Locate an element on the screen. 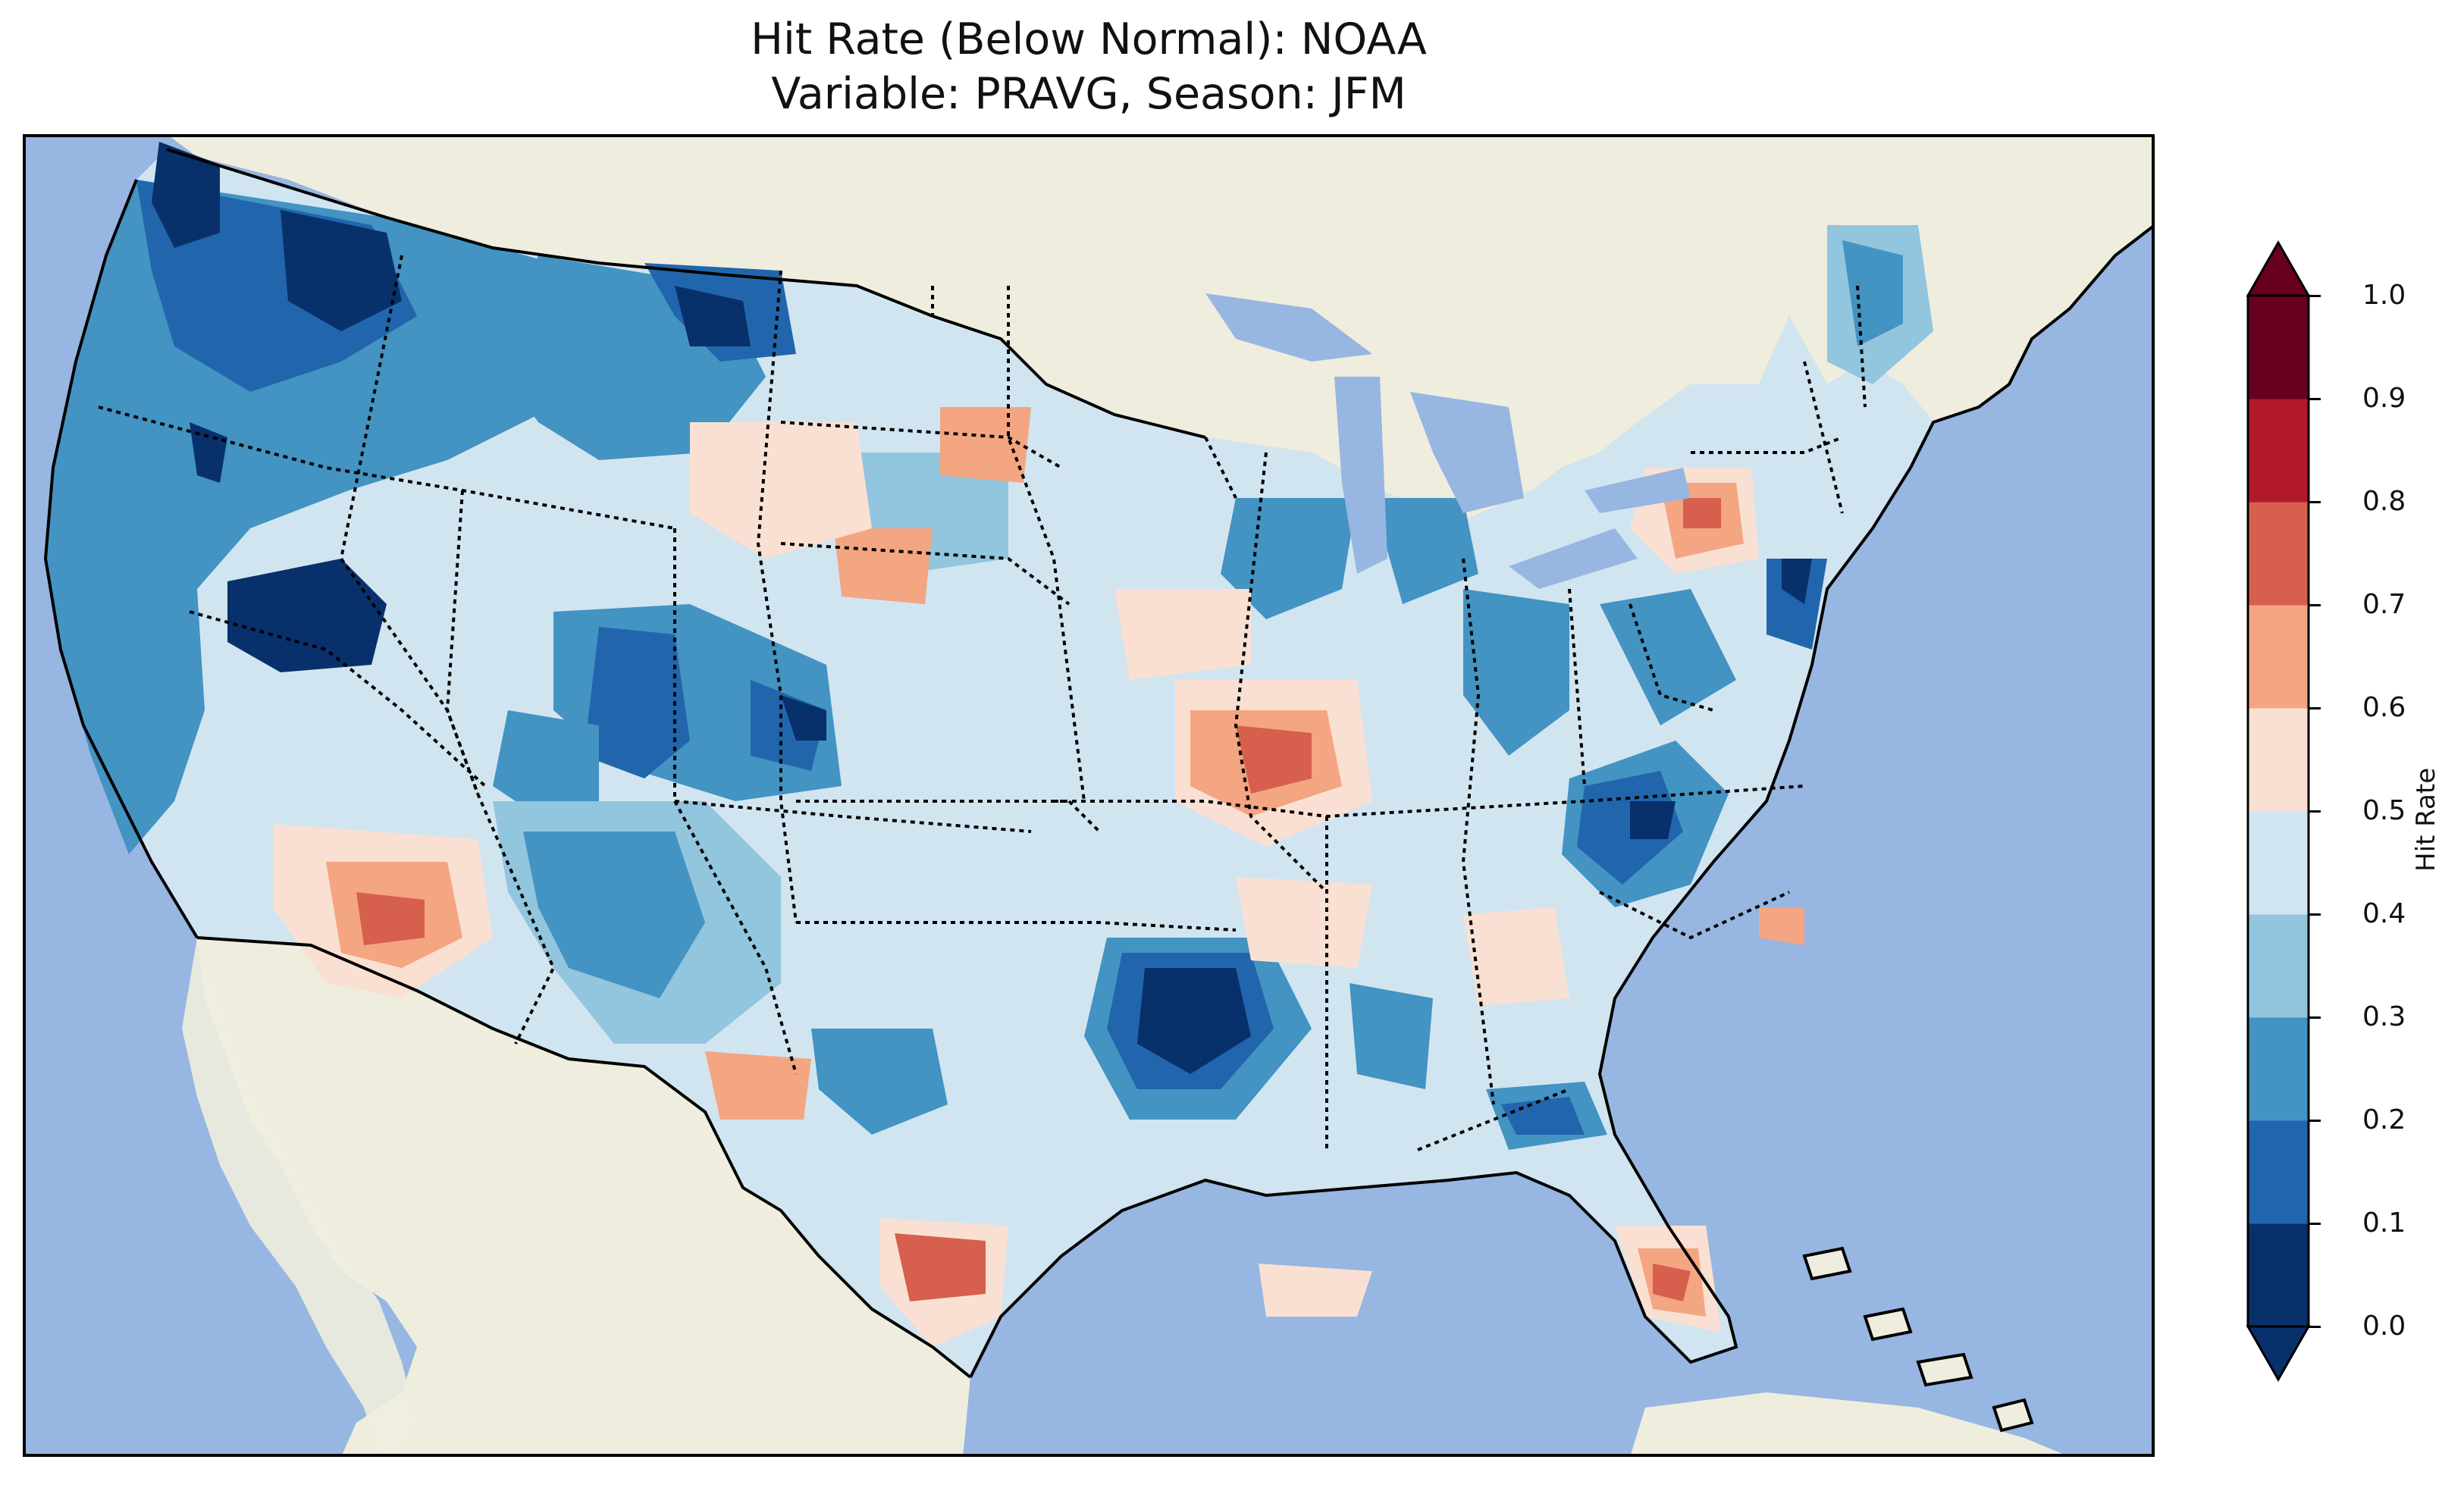 This screenshot has width=2464, height=1494. map-title: Hit Rate (Below Normal): NOAA is located at coordinates (1089, 39).